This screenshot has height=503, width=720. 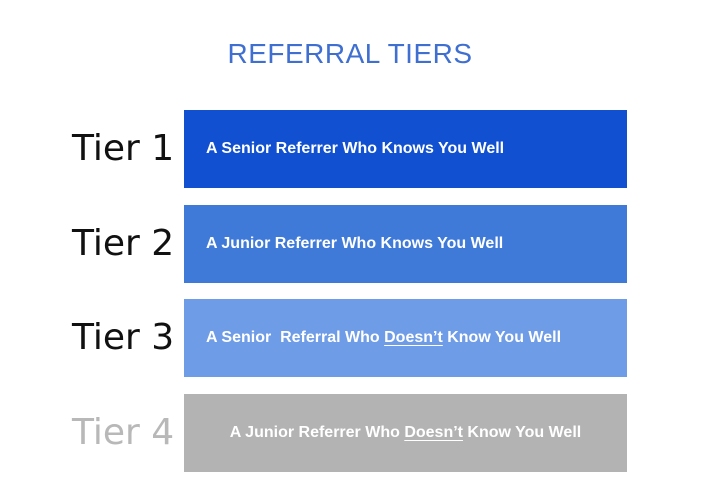 I want to click on tier-1-box: A Senior Referrer Who Knows You Well, so click(x=405, y=149).